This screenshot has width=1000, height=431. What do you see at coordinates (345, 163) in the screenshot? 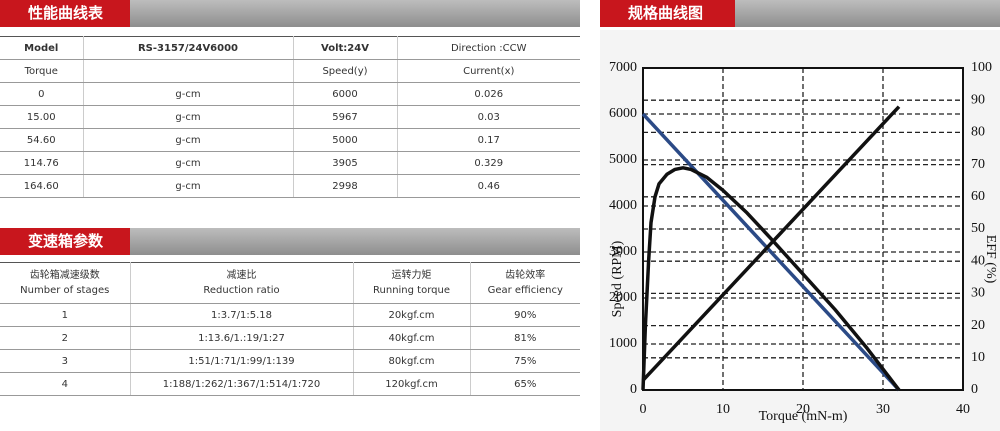
I see `cell: 3905` at bounding box center [345, 163].